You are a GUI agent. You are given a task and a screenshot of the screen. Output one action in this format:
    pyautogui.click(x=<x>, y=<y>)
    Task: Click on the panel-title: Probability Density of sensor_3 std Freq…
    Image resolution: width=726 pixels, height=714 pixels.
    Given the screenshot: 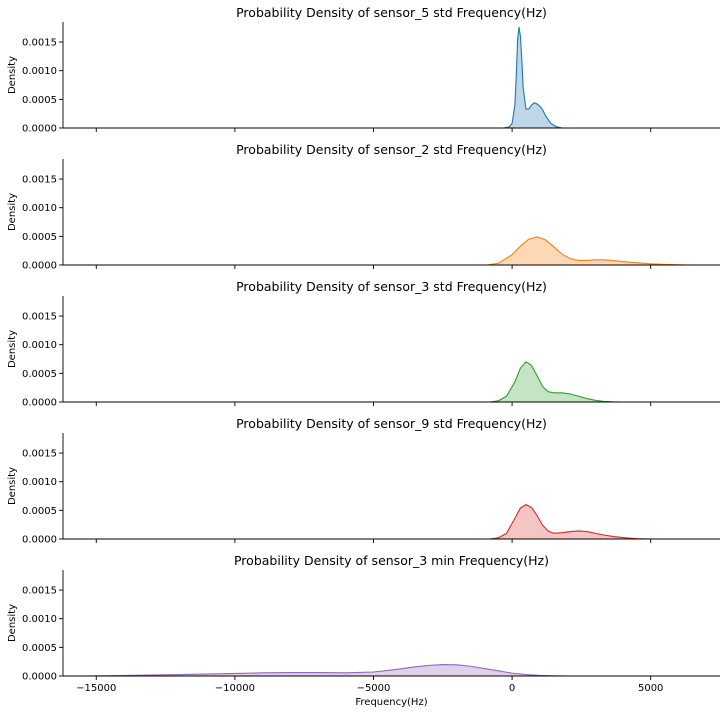 What is the action you would take?
    pyautogui.click(x=391, y=286)
    